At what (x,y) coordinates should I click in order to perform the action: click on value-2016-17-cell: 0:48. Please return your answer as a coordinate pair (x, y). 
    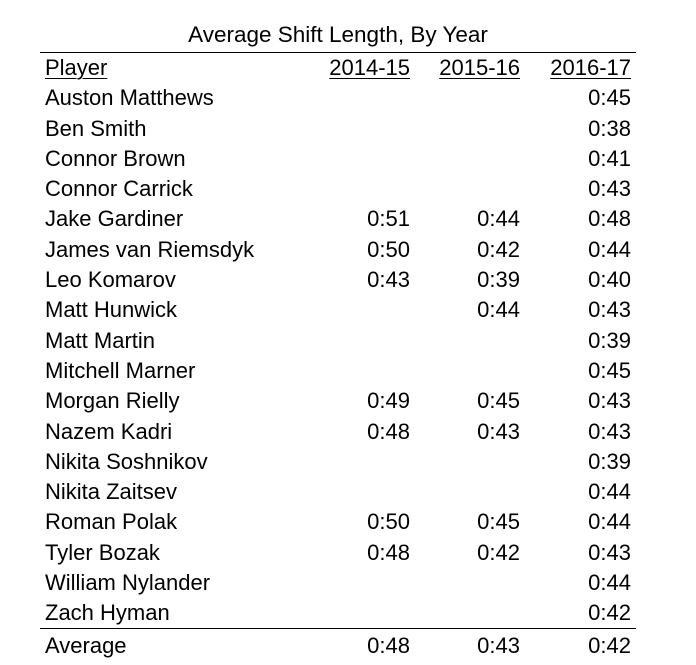
    Looking at the image, I should click on (609, 219).